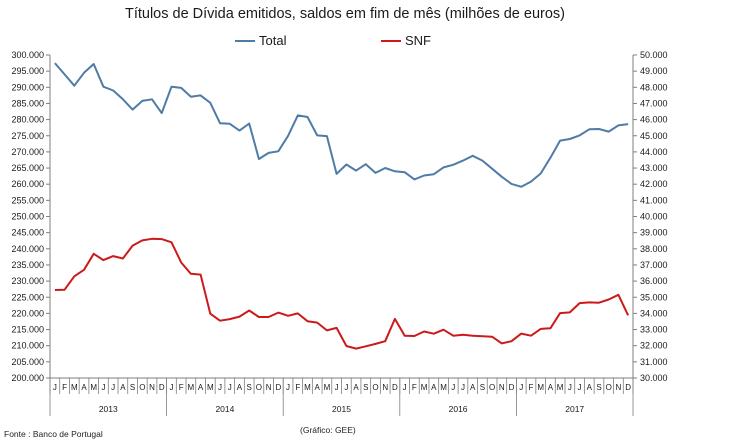 This screenshot has width=750, height=446. What do you see at coordinates (654, 136) in the screenshot?
I see `y-right-tick-label: 45.000` at bounding box center [654, 136].